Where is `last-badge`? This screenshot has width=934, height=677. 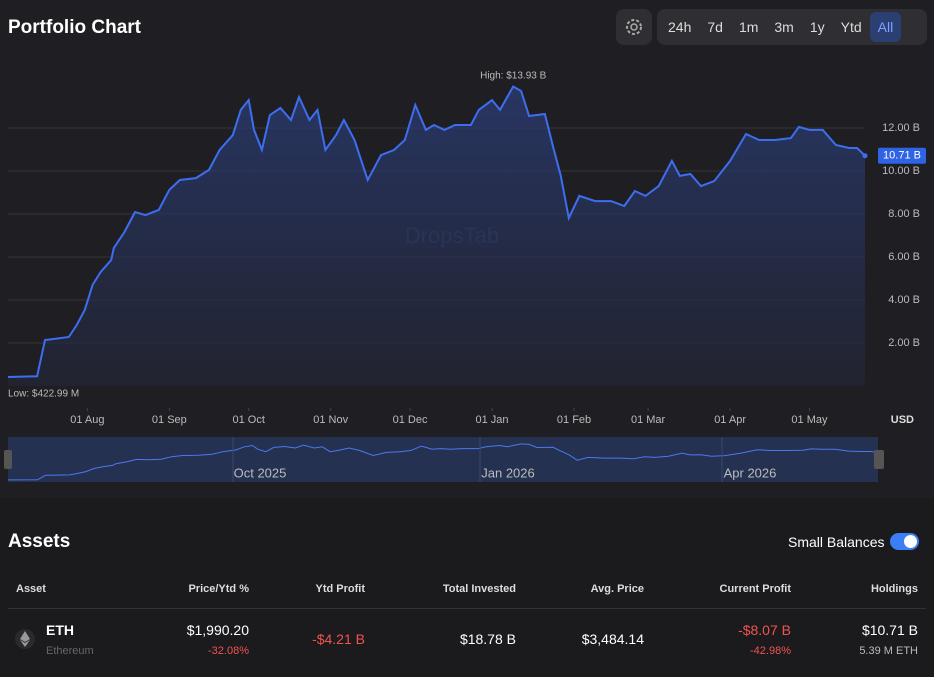 last-badge is located at coordinates (902, 155).